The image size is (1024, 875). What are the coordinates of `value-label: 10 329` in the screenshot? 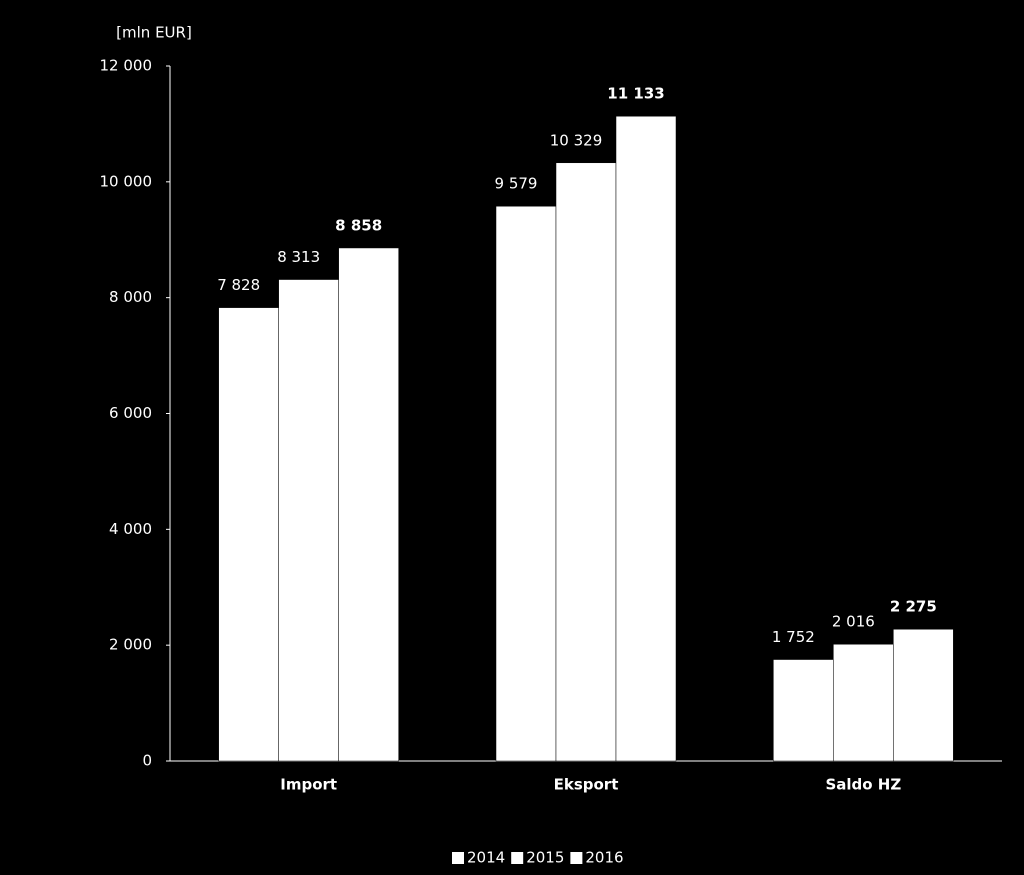 It's located at (576, 140).